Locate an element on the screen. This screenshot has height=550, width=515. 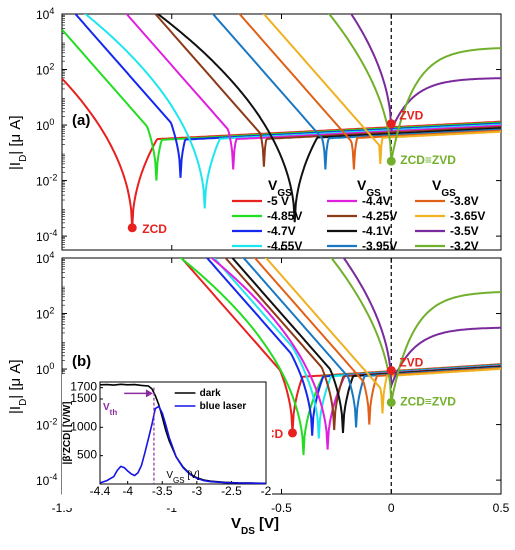
legend-label: -4.25V is located at coordinates (379, 216).